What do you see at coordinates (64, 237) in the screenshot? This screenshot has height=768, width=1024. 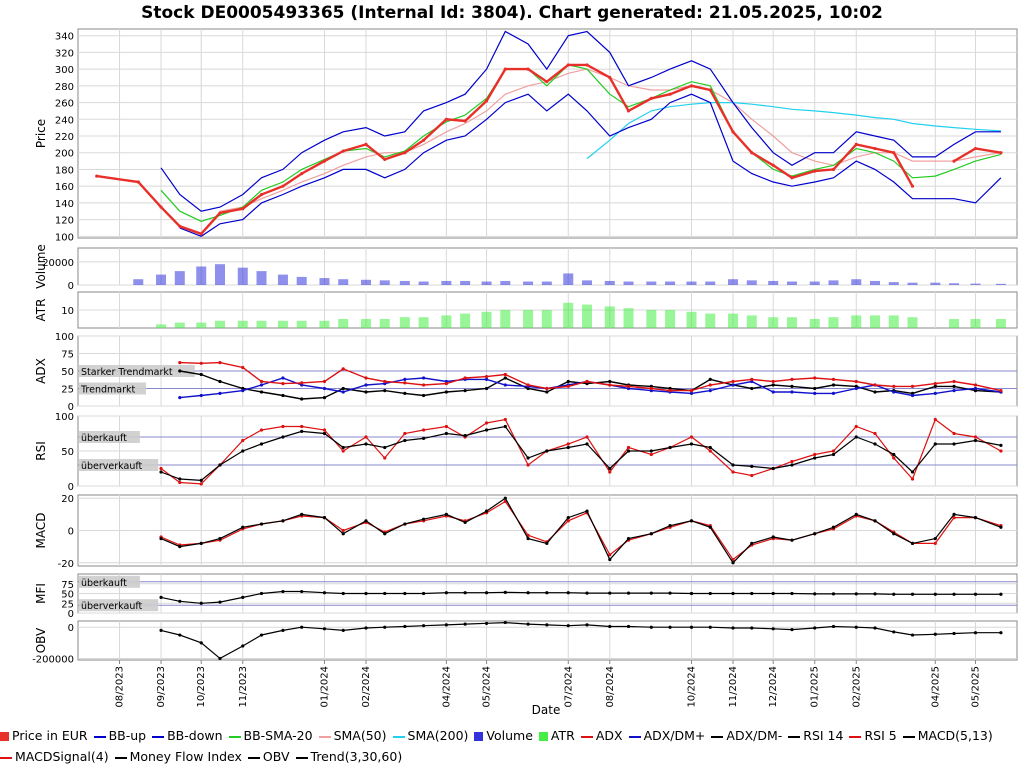 I see `price-ytick-label: 100` at bounding box center [64, 237].